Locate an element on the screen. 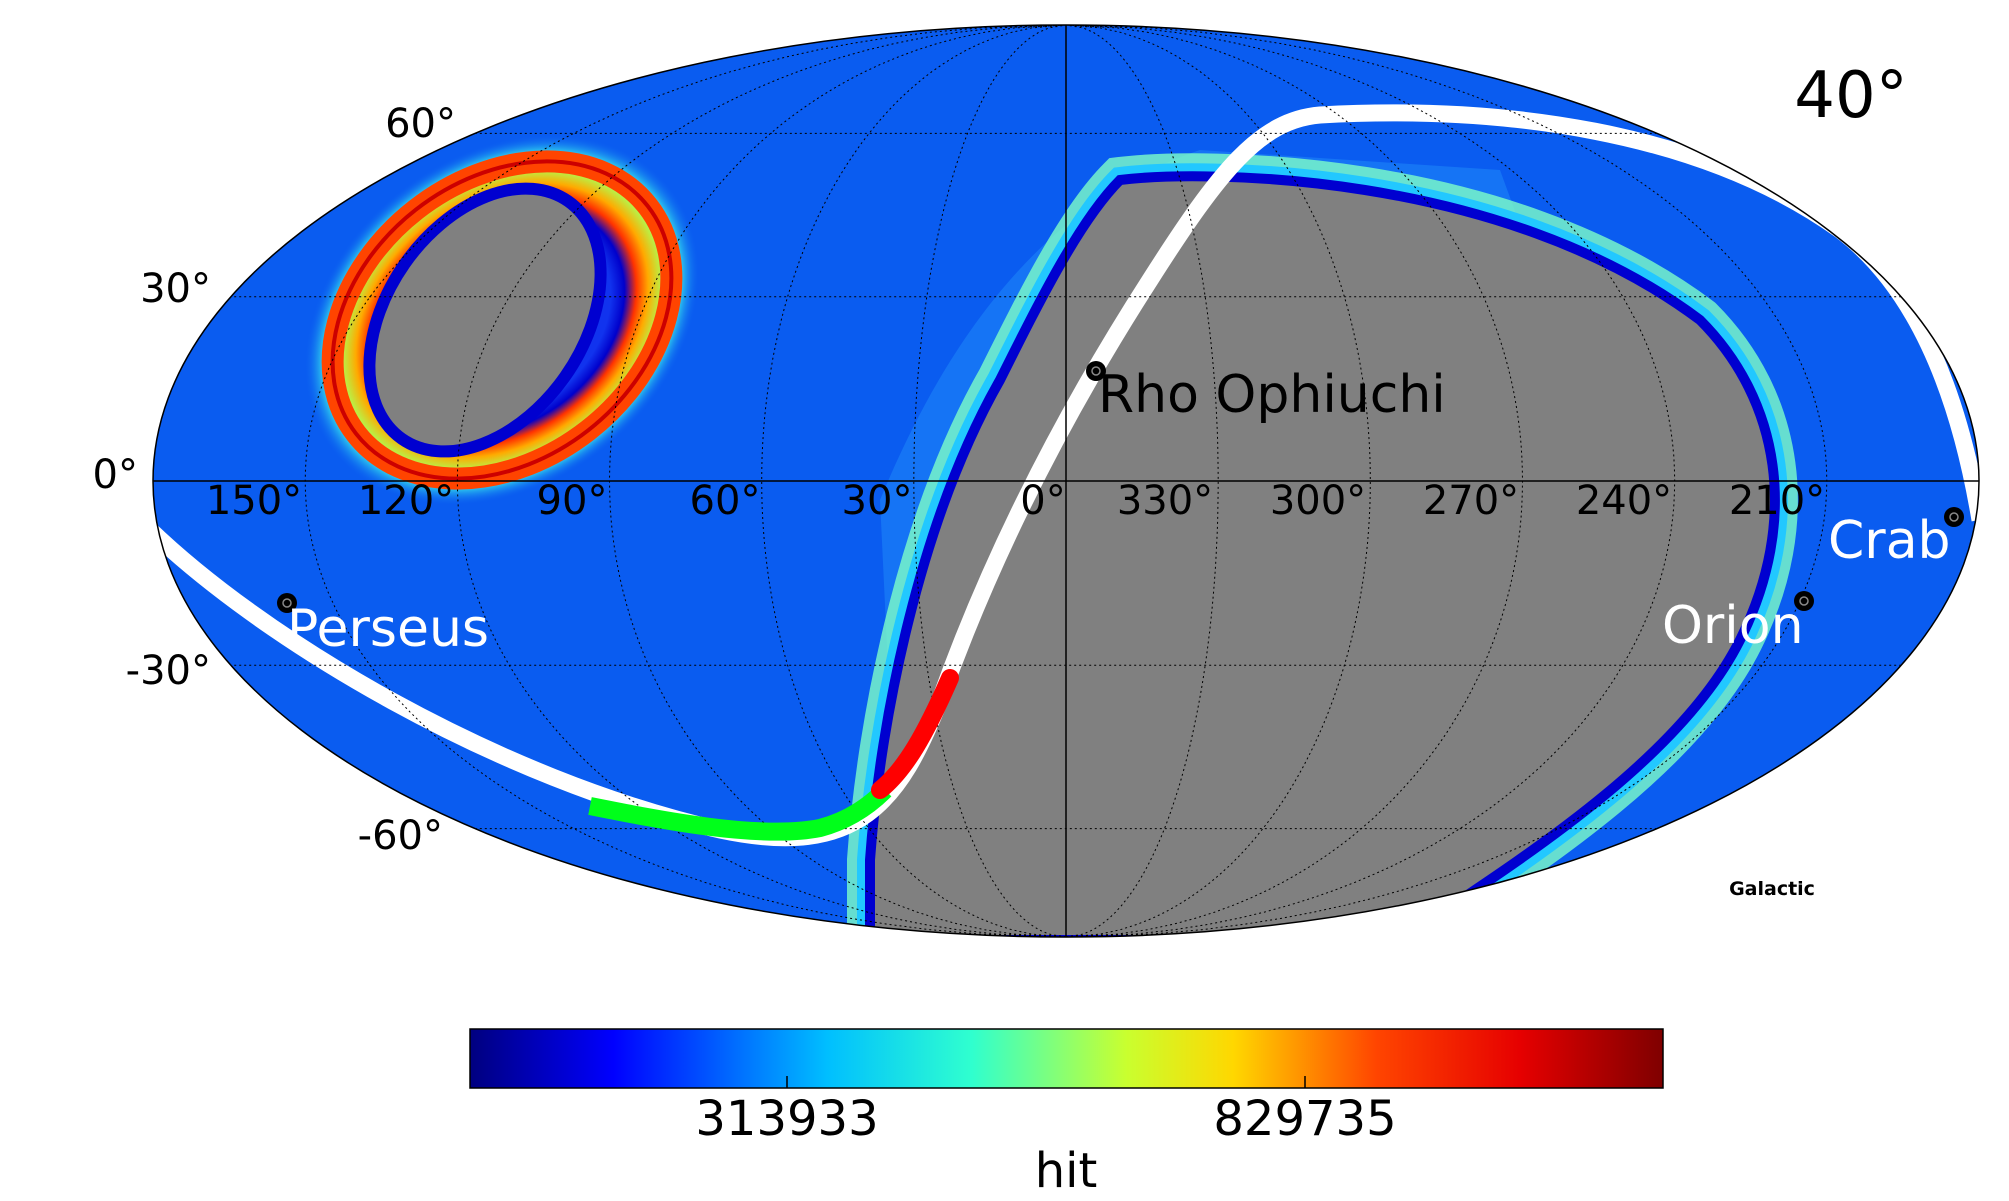 Image resolution: width=2009 pixels, height=1201 pixels. lat-label-30: 30° is located at coordinates (175, 289).